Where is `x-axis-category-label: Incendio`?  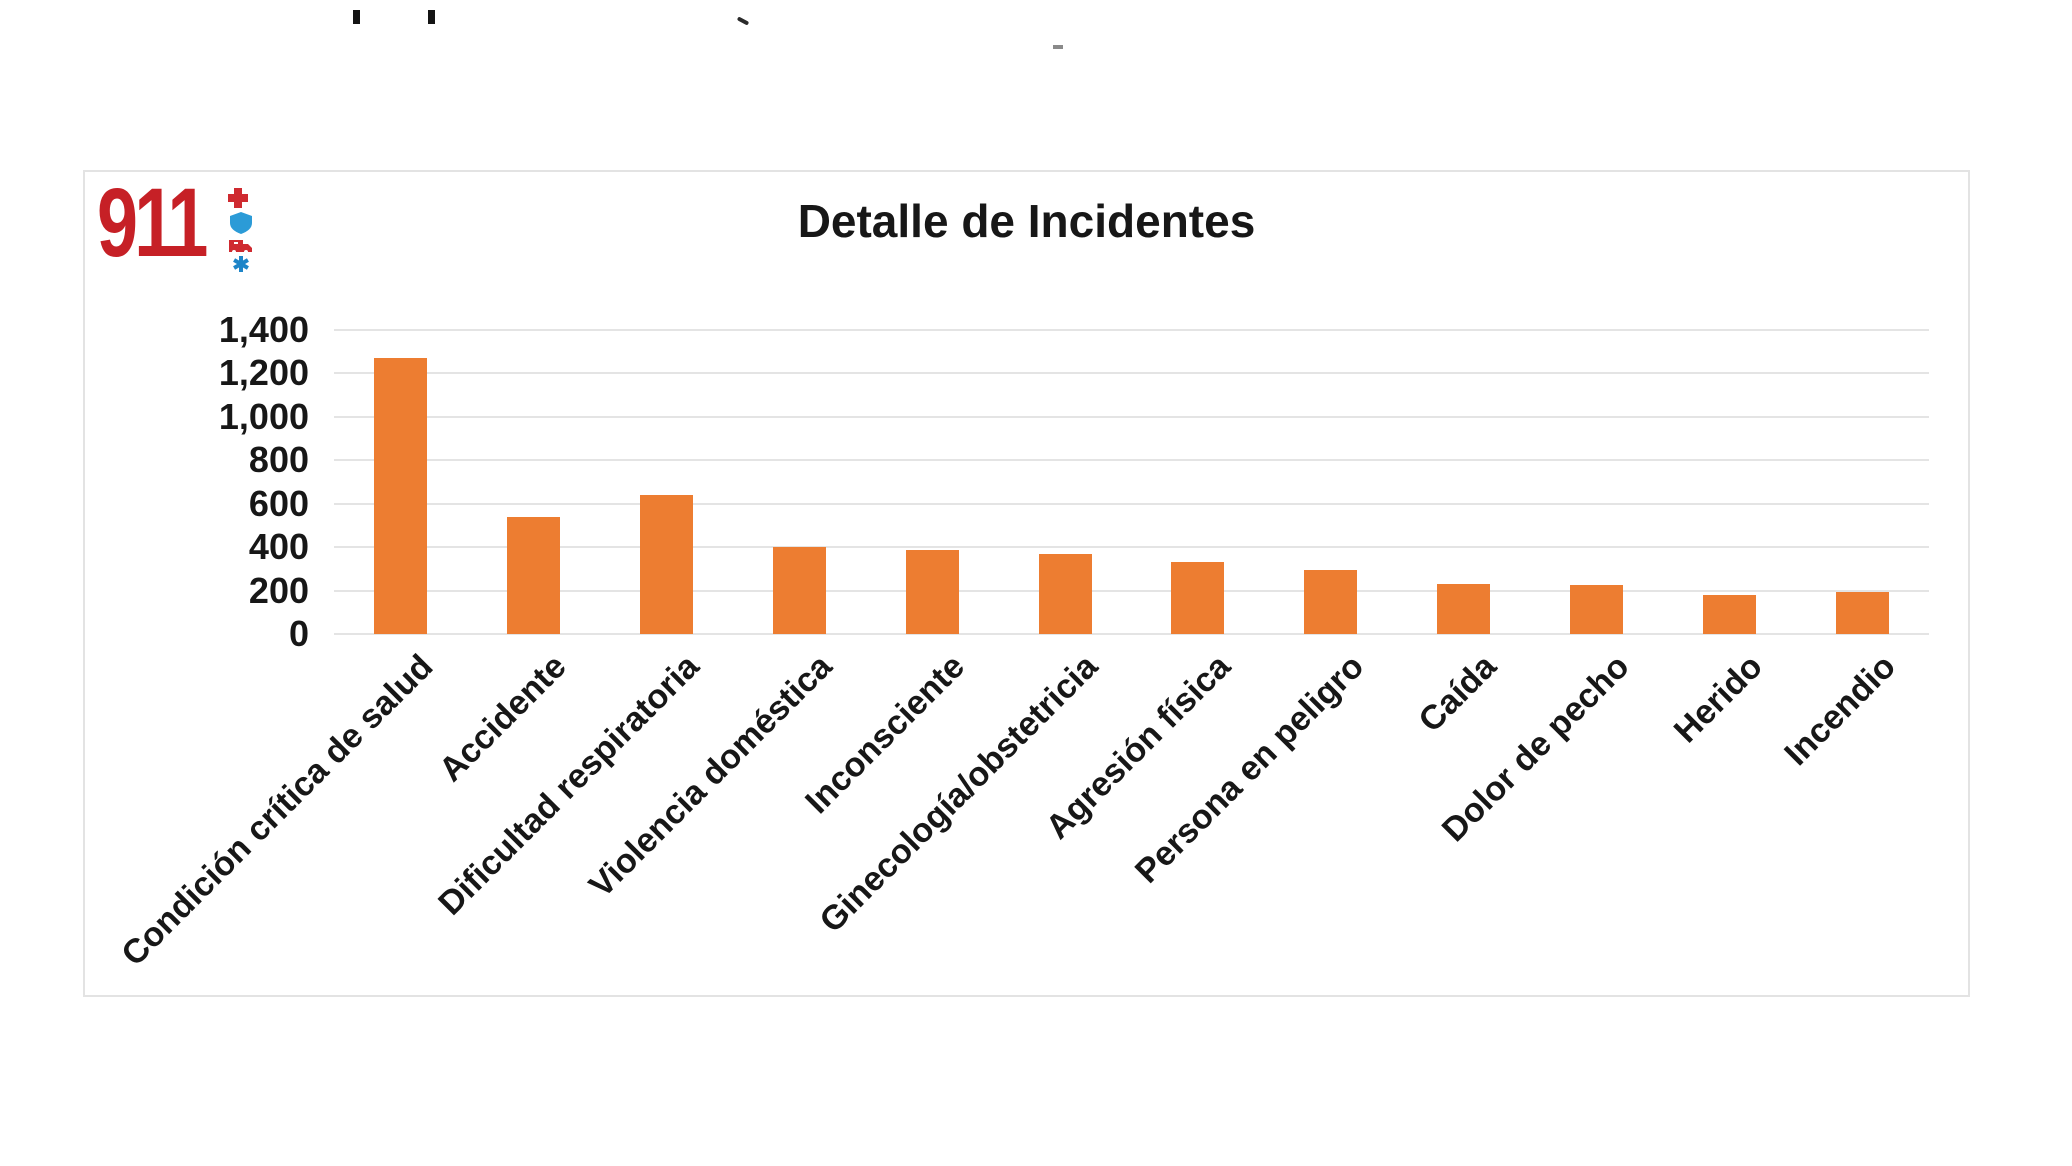 x-axis-category-label: Incendio is located at coordinates (1839, 710).